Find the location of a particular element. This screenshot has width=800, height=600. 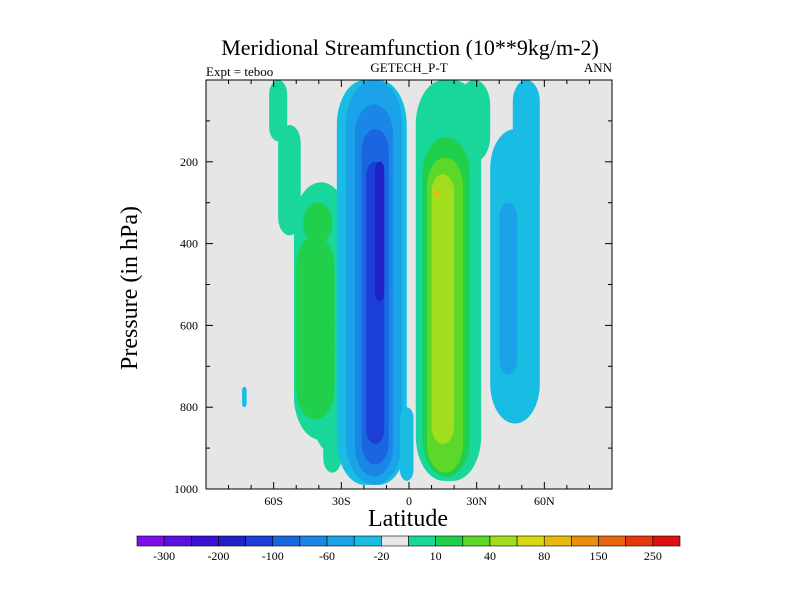

colorbar-label: -200 is located at coordinates (218, 556).